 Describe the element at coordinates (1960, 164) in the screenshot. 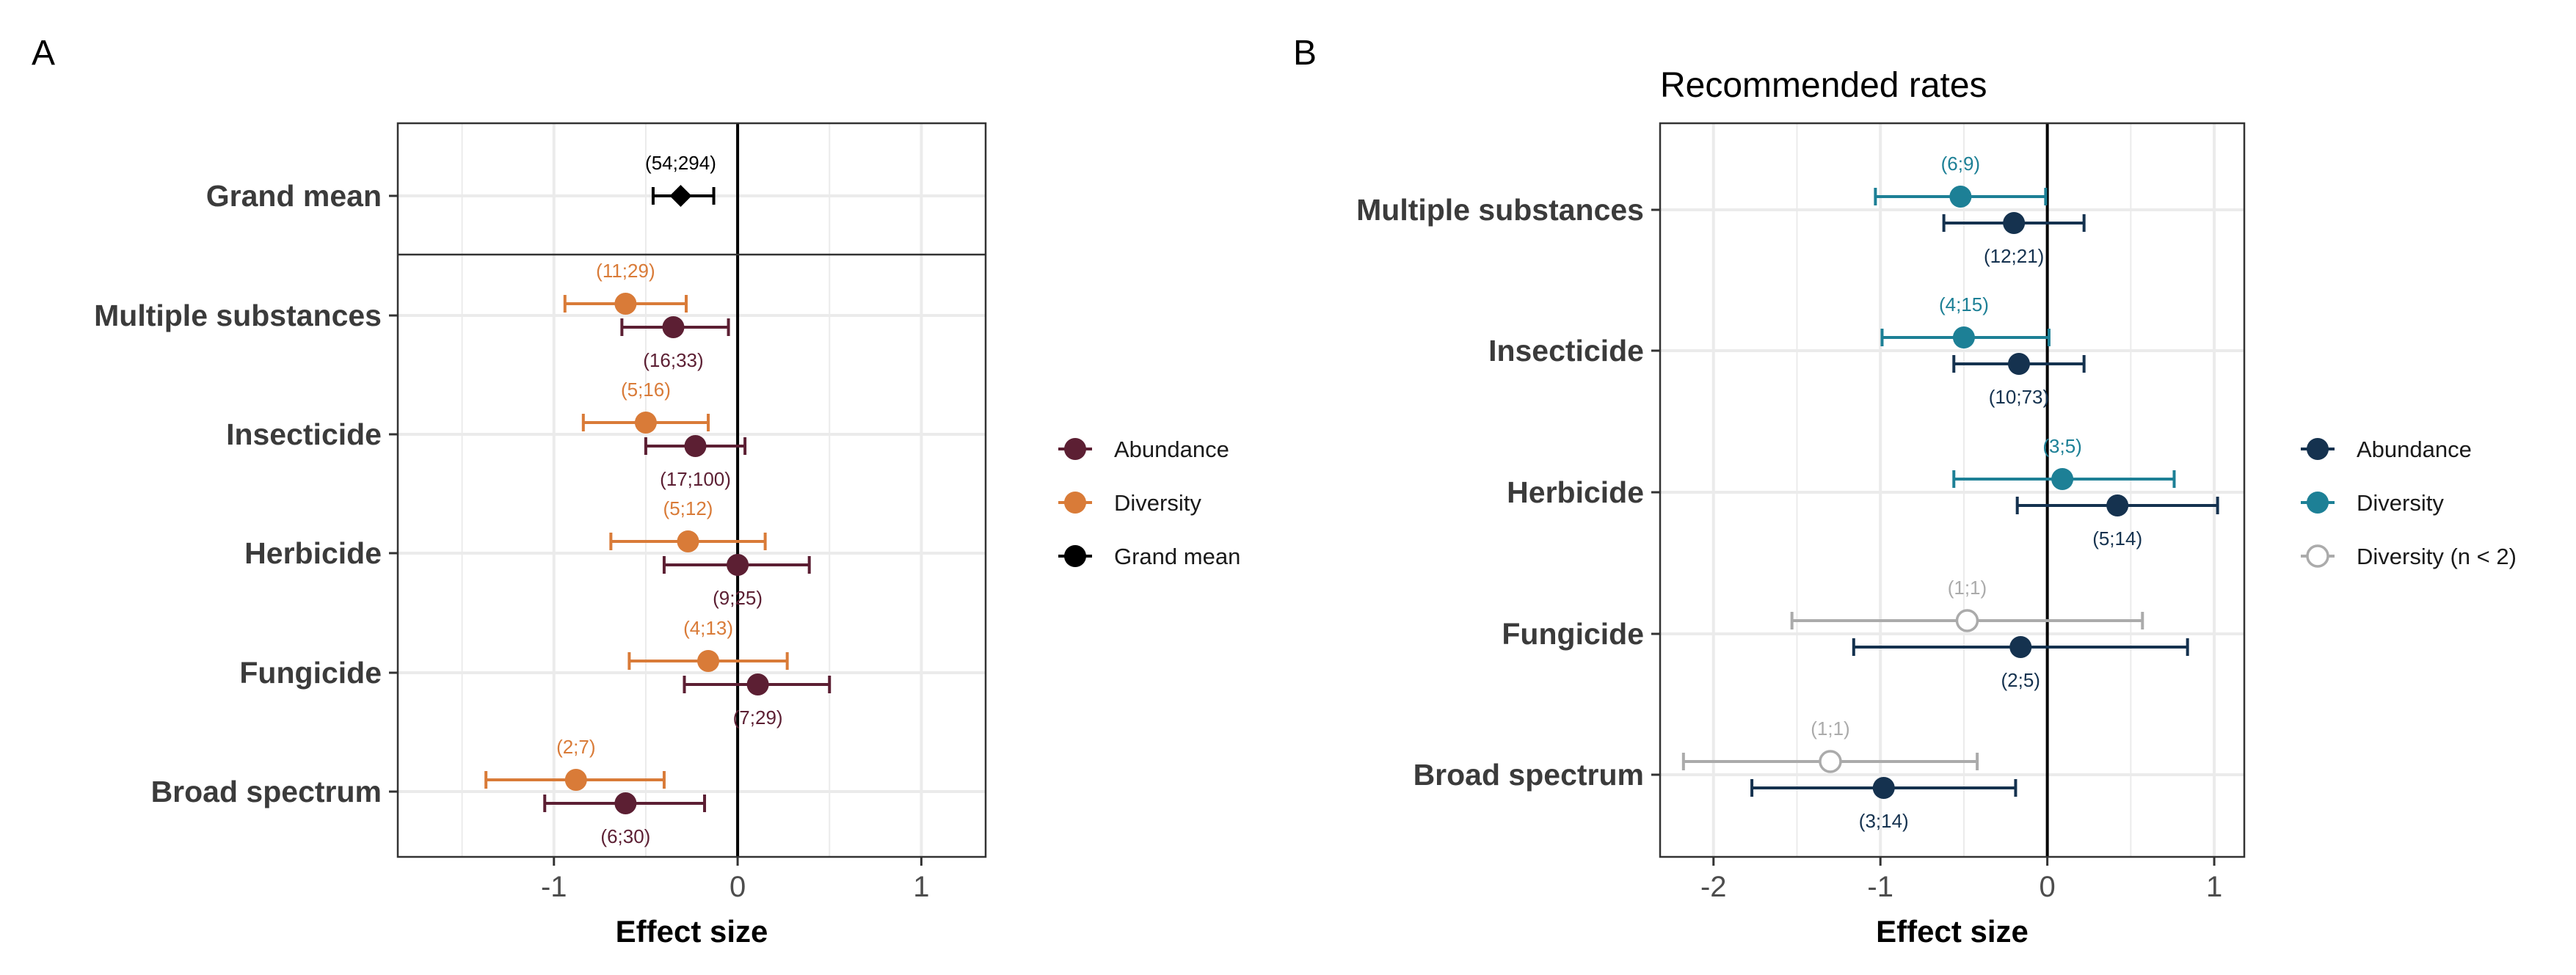

I see `data-label-diversity-multiple-substances: (6;9)` at that location.